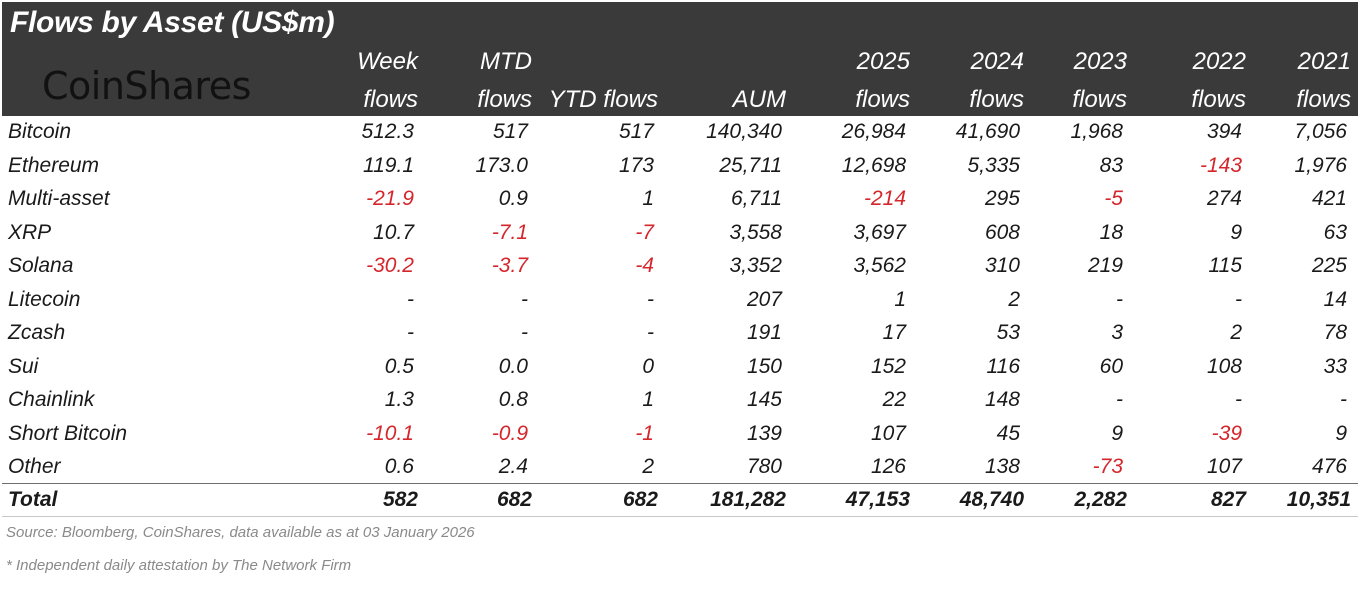 The height and width of the screenshot is (614, 1360). What do you see at coordinates (1002, 265) in the screenshot?
I see `value-cell: 310` at bounding box center [1002, 265].